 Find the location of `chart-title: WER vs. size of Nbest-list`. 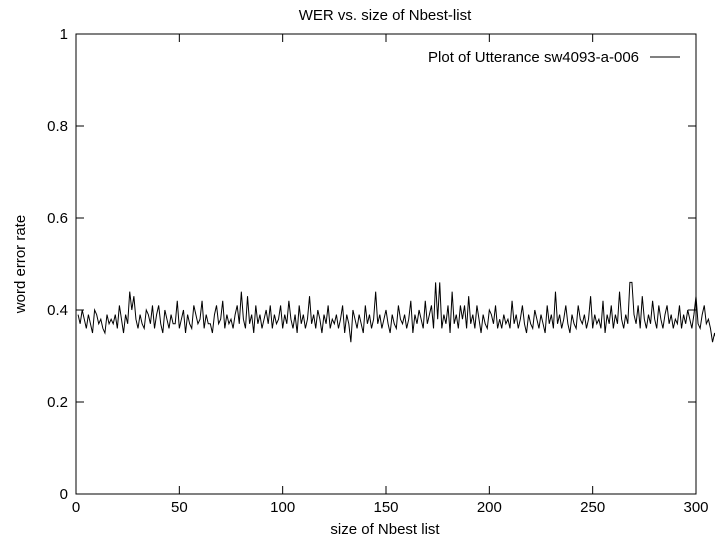

chart-title: WER vs. size of Nbest-list is located at coordinates (385, 15).